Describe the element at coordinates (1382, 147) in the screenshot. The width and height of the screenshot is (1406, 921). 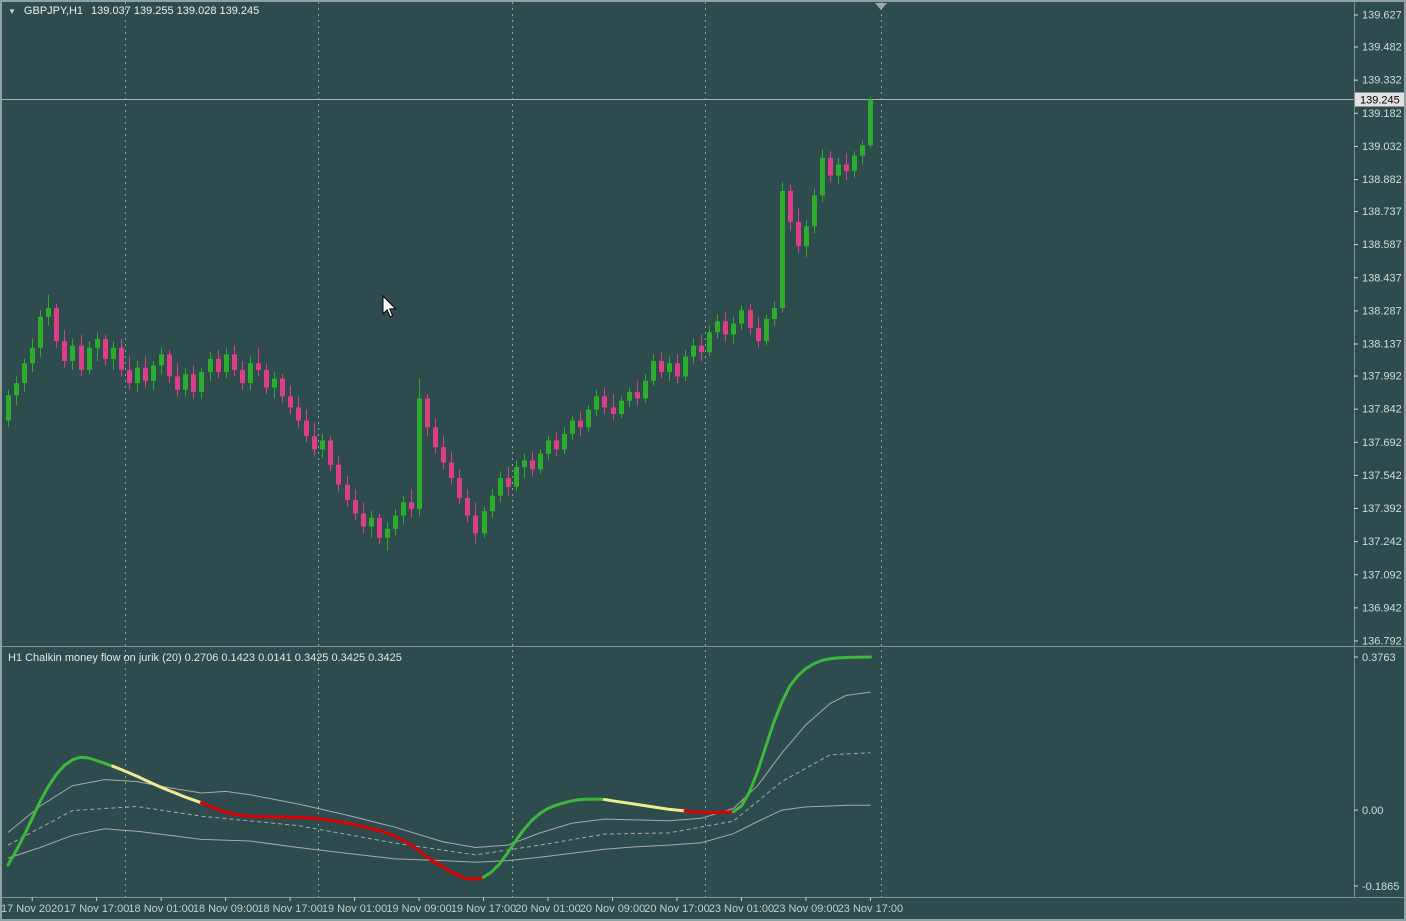
I see `axis-tick-label: 139.032` at that location.